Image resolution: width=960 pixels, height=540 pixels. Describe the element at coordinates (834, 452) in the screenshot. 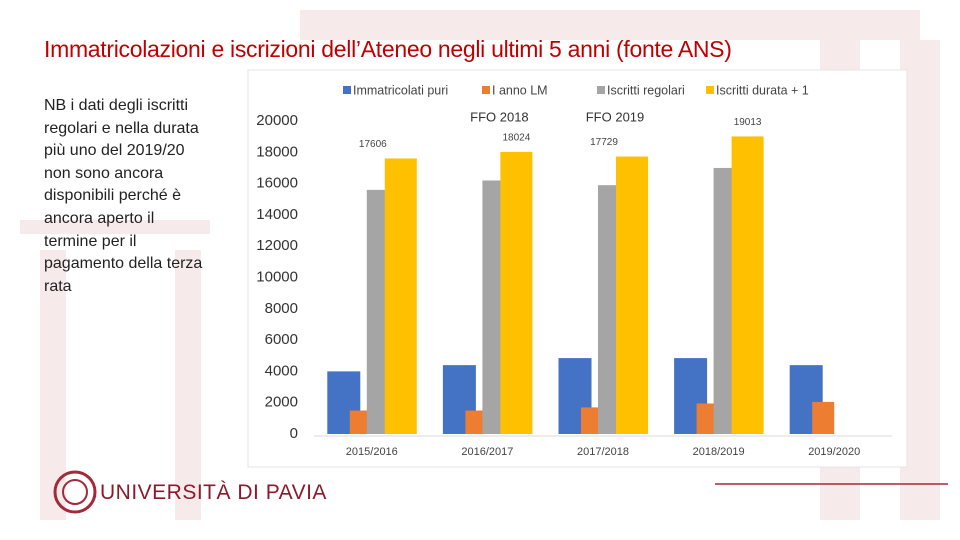

I see `x-tick-label: 2019/2020` at that location.